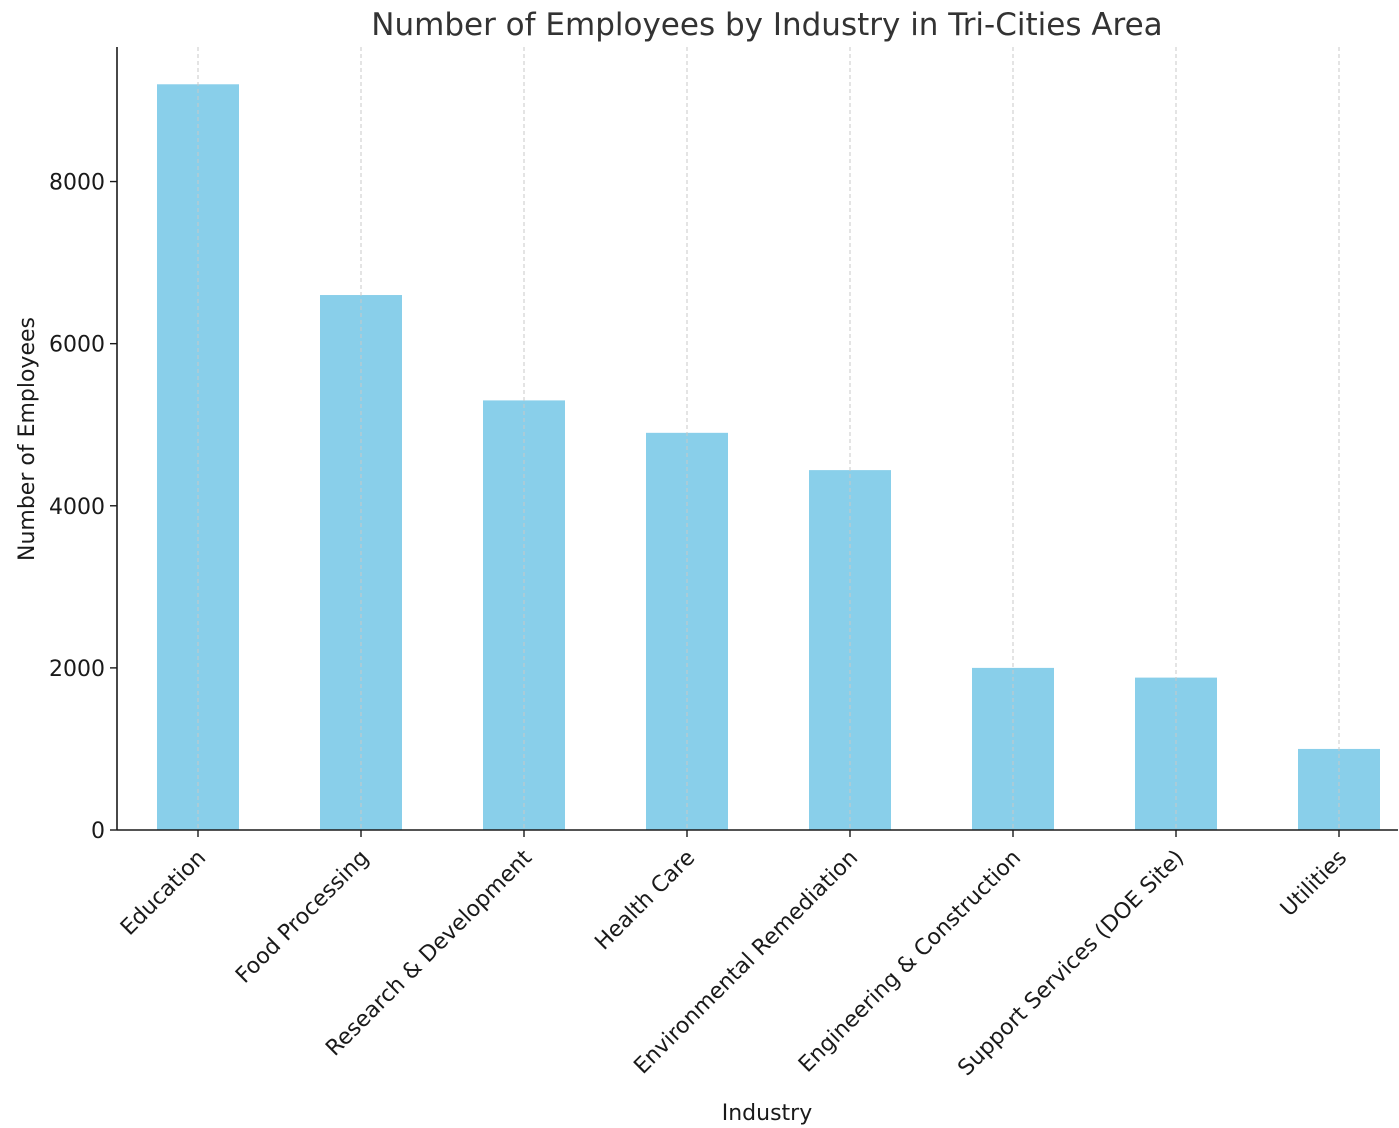  I want to click on y-tick-label-6000: 6000, so click(77, 345).